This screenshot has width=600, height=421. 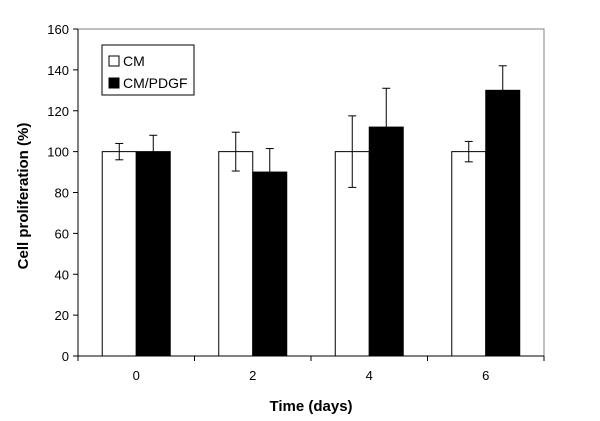 I want to click on y-axis-title: Cell proliferation (%), so click(x=23, y=196).